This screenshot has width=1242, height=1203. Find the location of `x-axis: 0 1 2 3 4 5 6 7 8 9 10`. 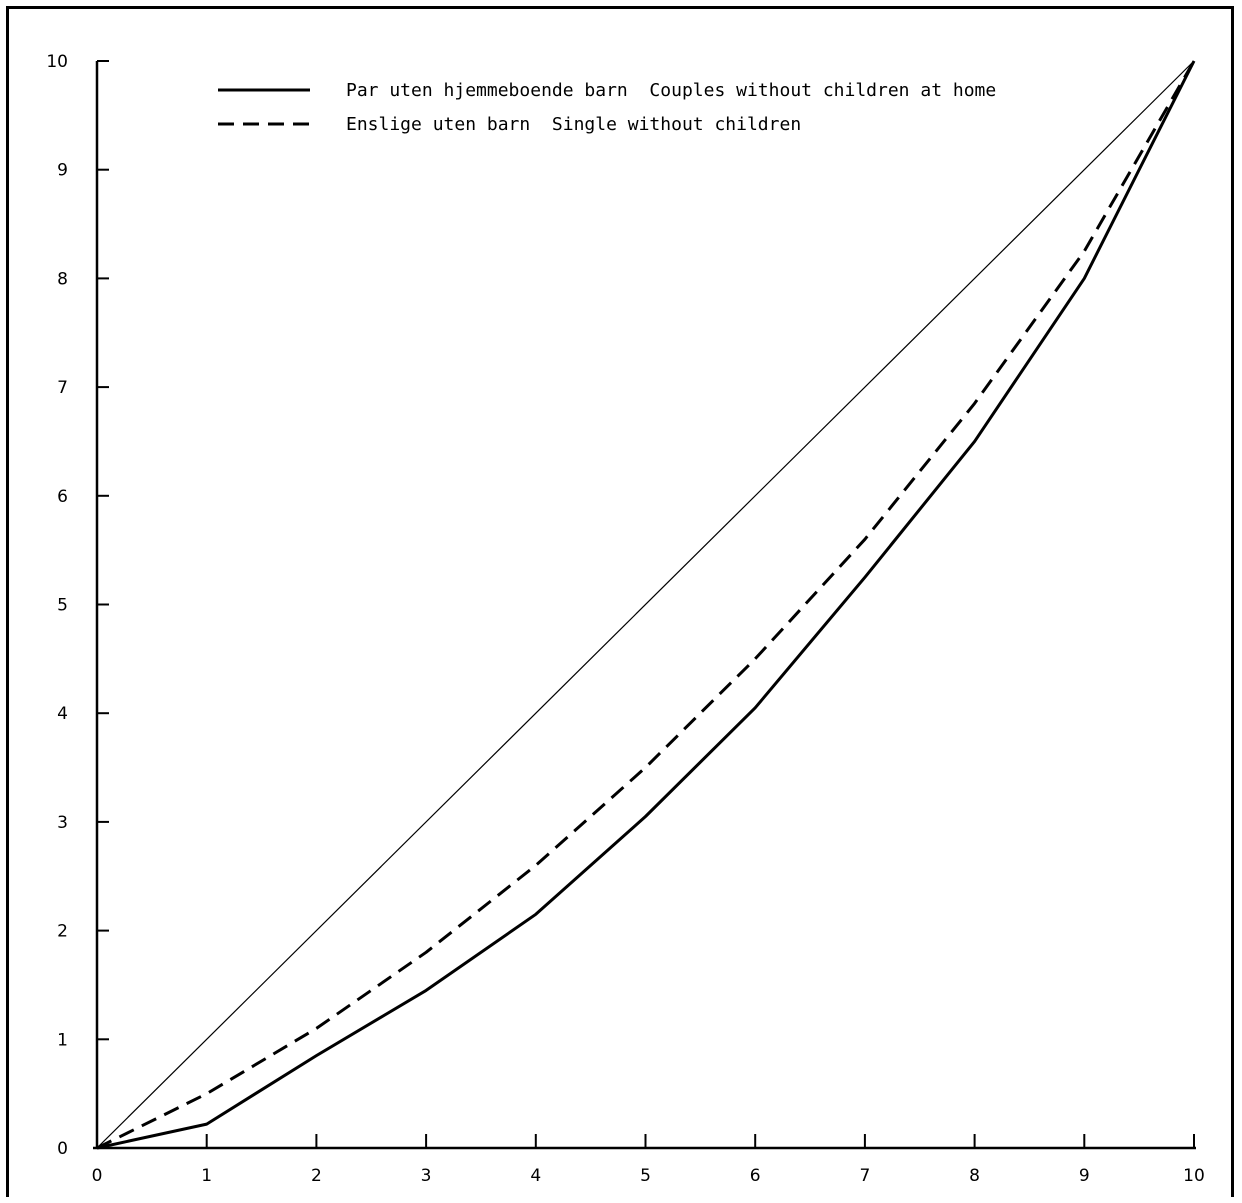

x-axis: 0 1 2 3 4 5 6 7 8 9 10 is located at coordinates (648, 1160).